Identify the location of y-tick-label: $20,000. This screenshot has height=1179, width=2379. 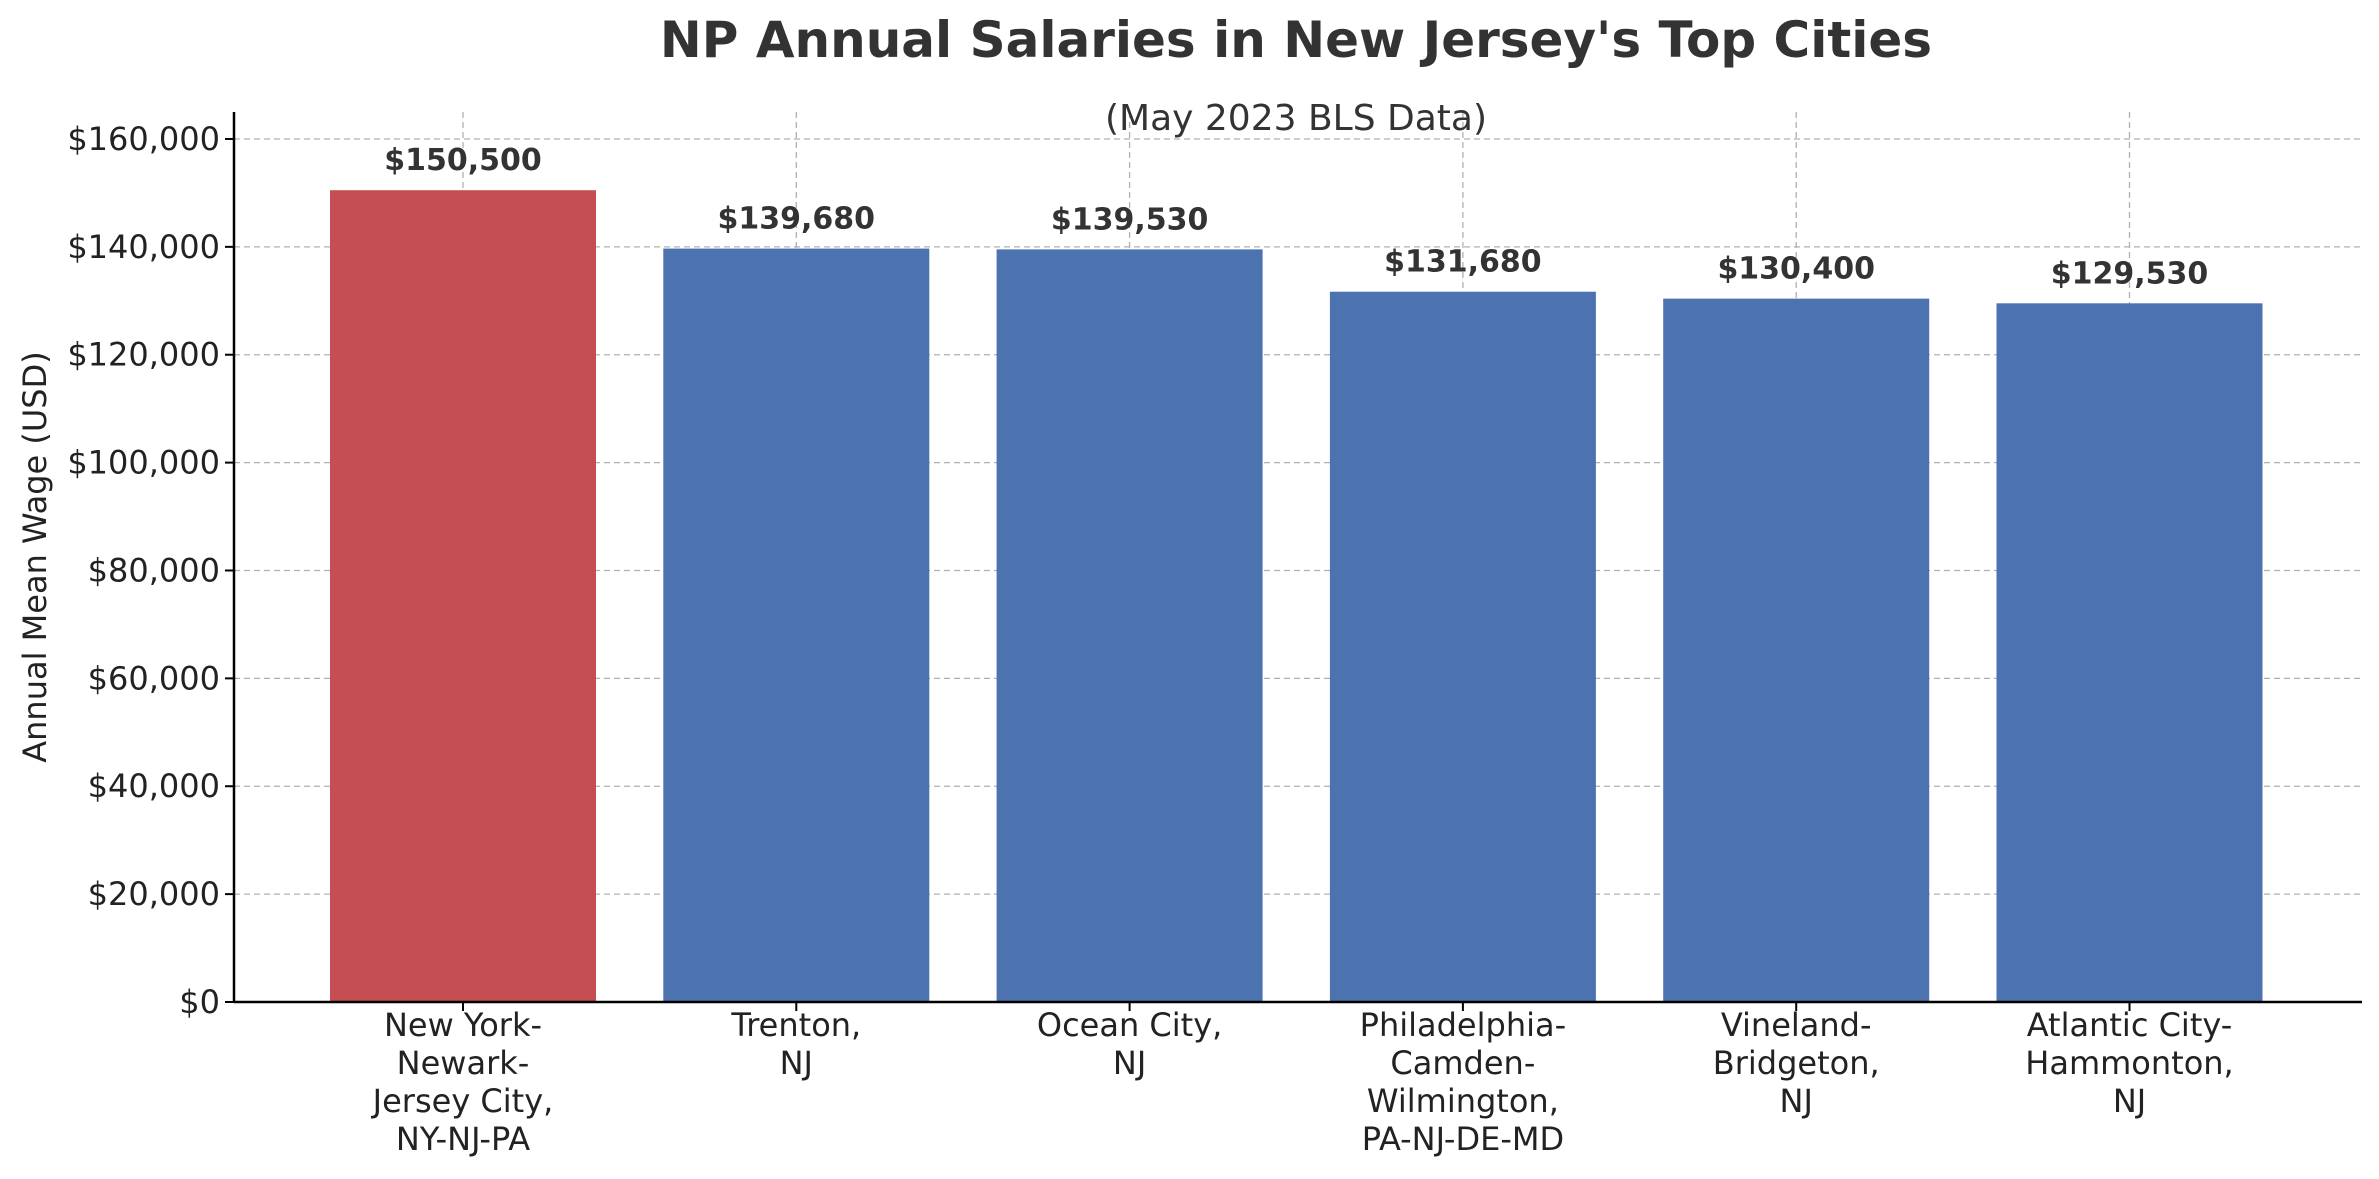
(154, 894).